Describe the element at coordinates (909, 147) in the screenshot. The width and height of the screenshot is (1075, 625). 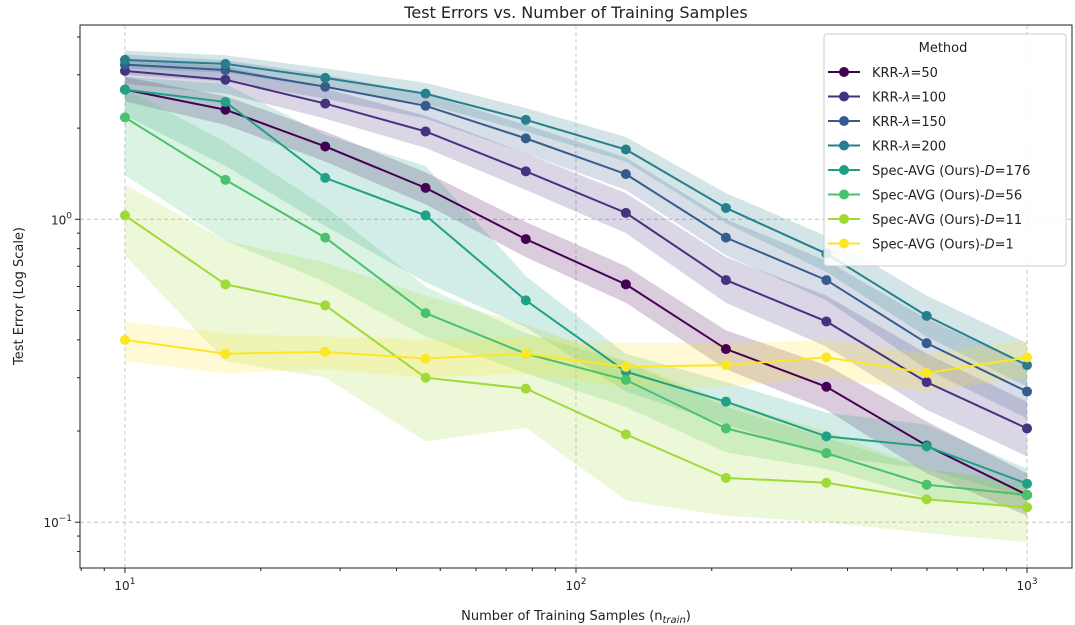
I see `legend-entry: KRR-λ=200` at that location.